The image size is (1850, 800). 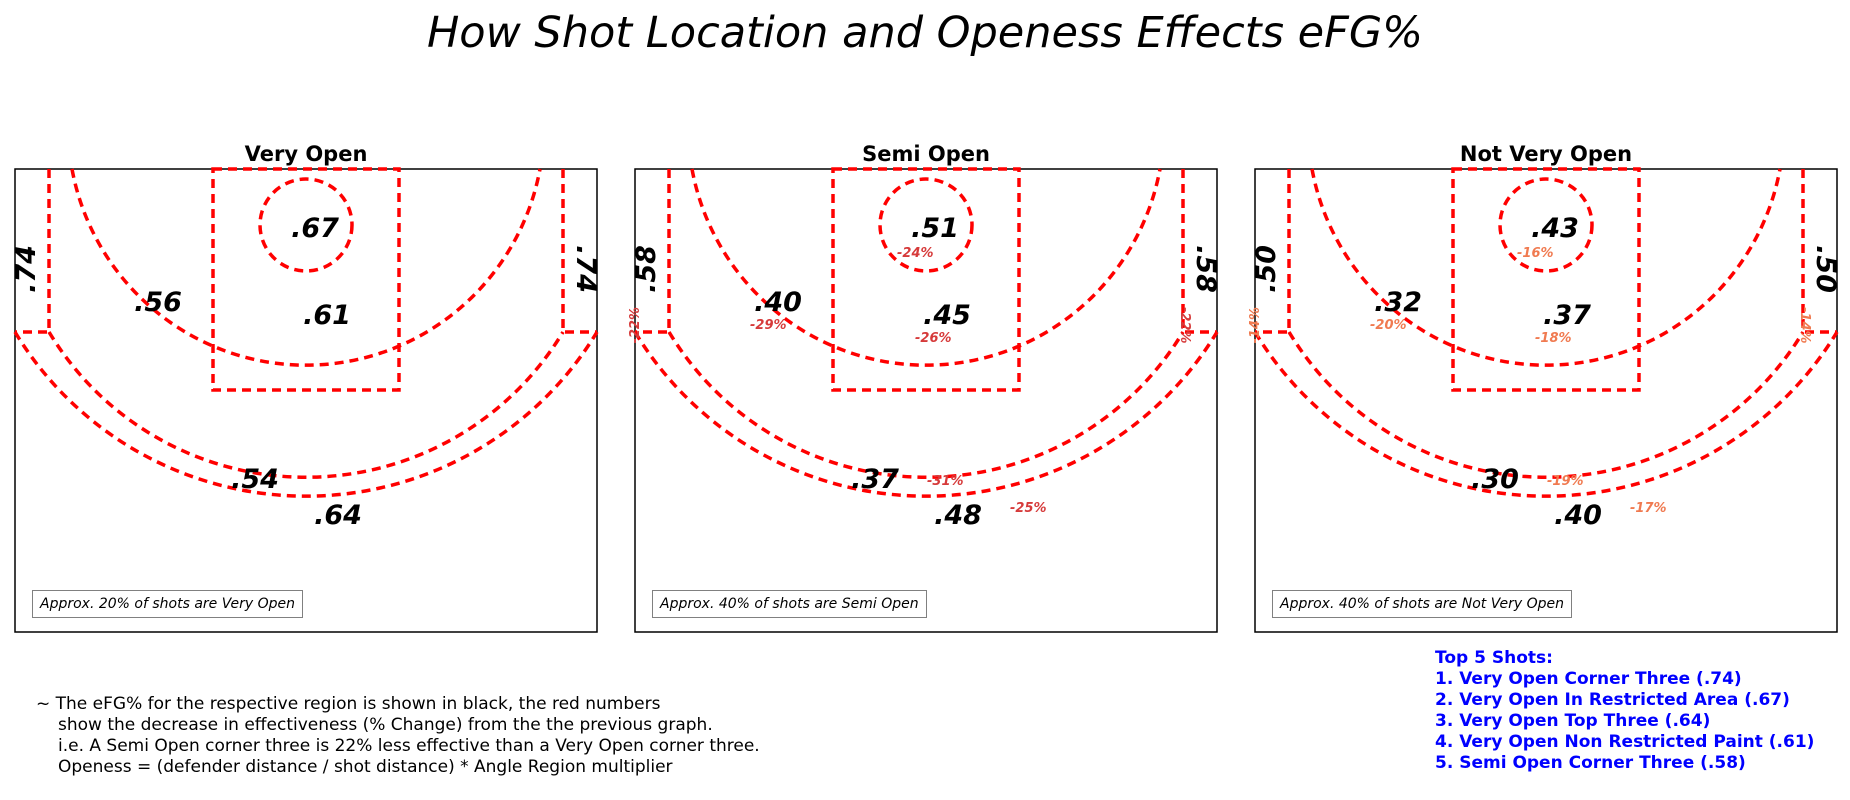 I want to click on top-shot-item: 3. Very Open Top Three (.64), so click(x=1573, y=721).